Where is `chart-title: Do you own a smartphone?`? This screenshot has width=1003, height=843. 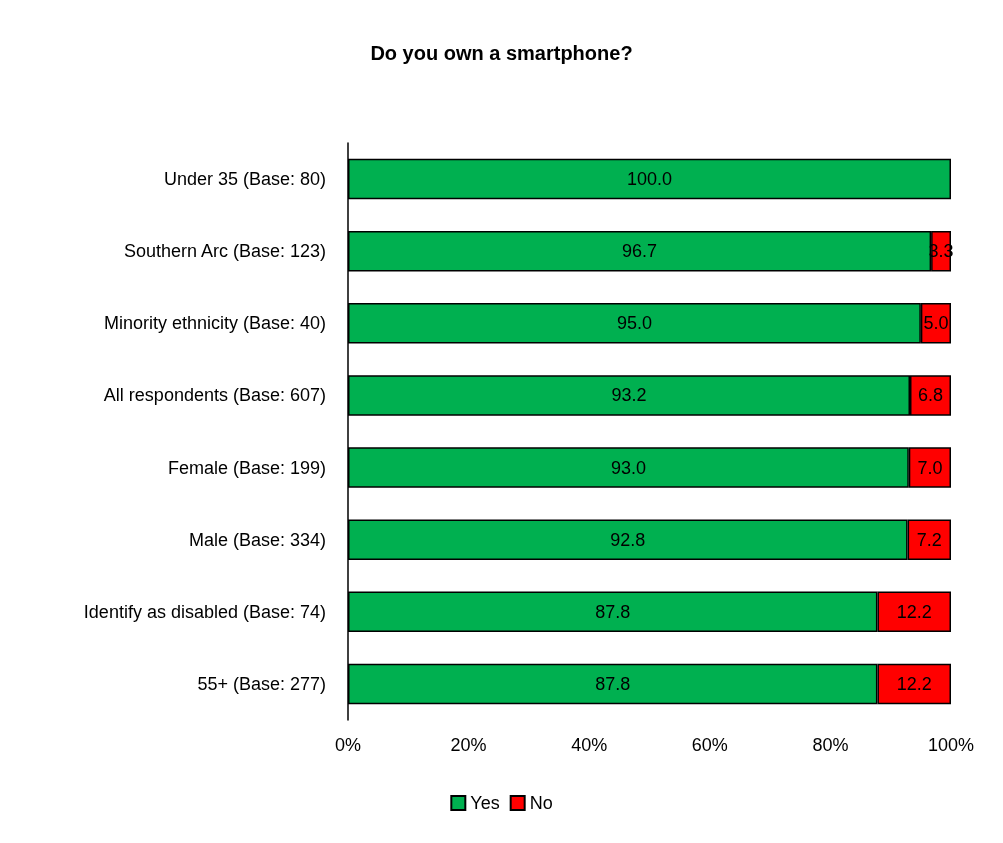 chart-title: Do you own a smartphone? is located at coordinates (501, 53).